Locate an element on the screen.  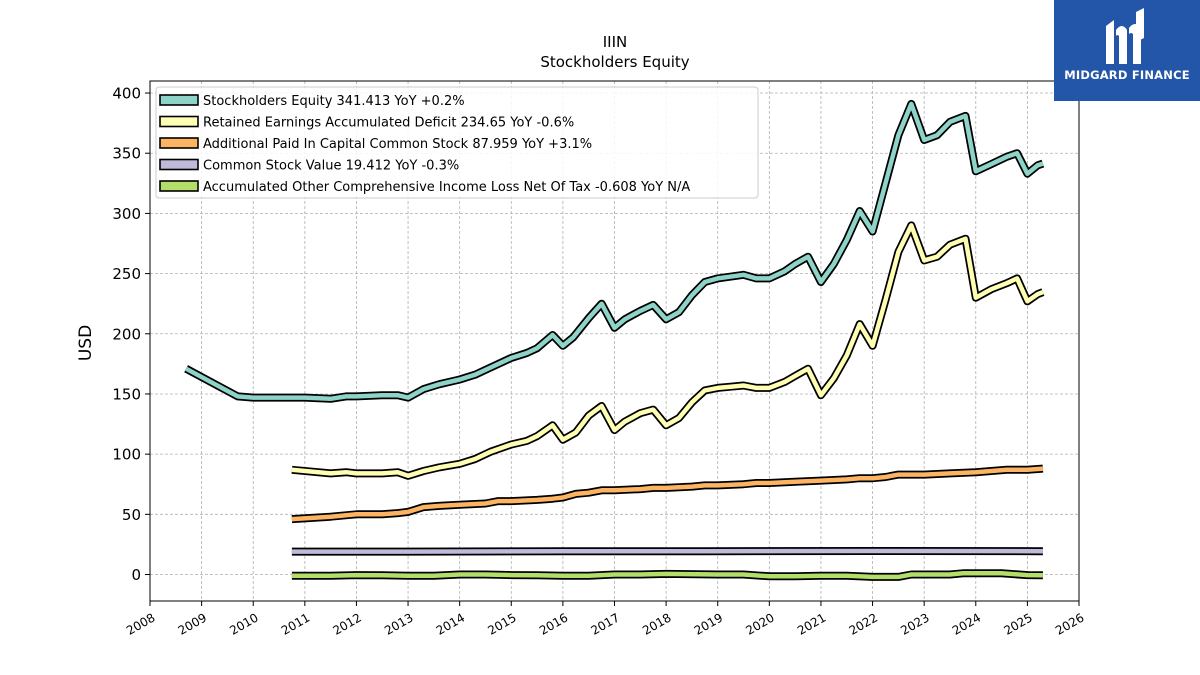
y-tick-label: 400 is located at coordinates (126, 94).